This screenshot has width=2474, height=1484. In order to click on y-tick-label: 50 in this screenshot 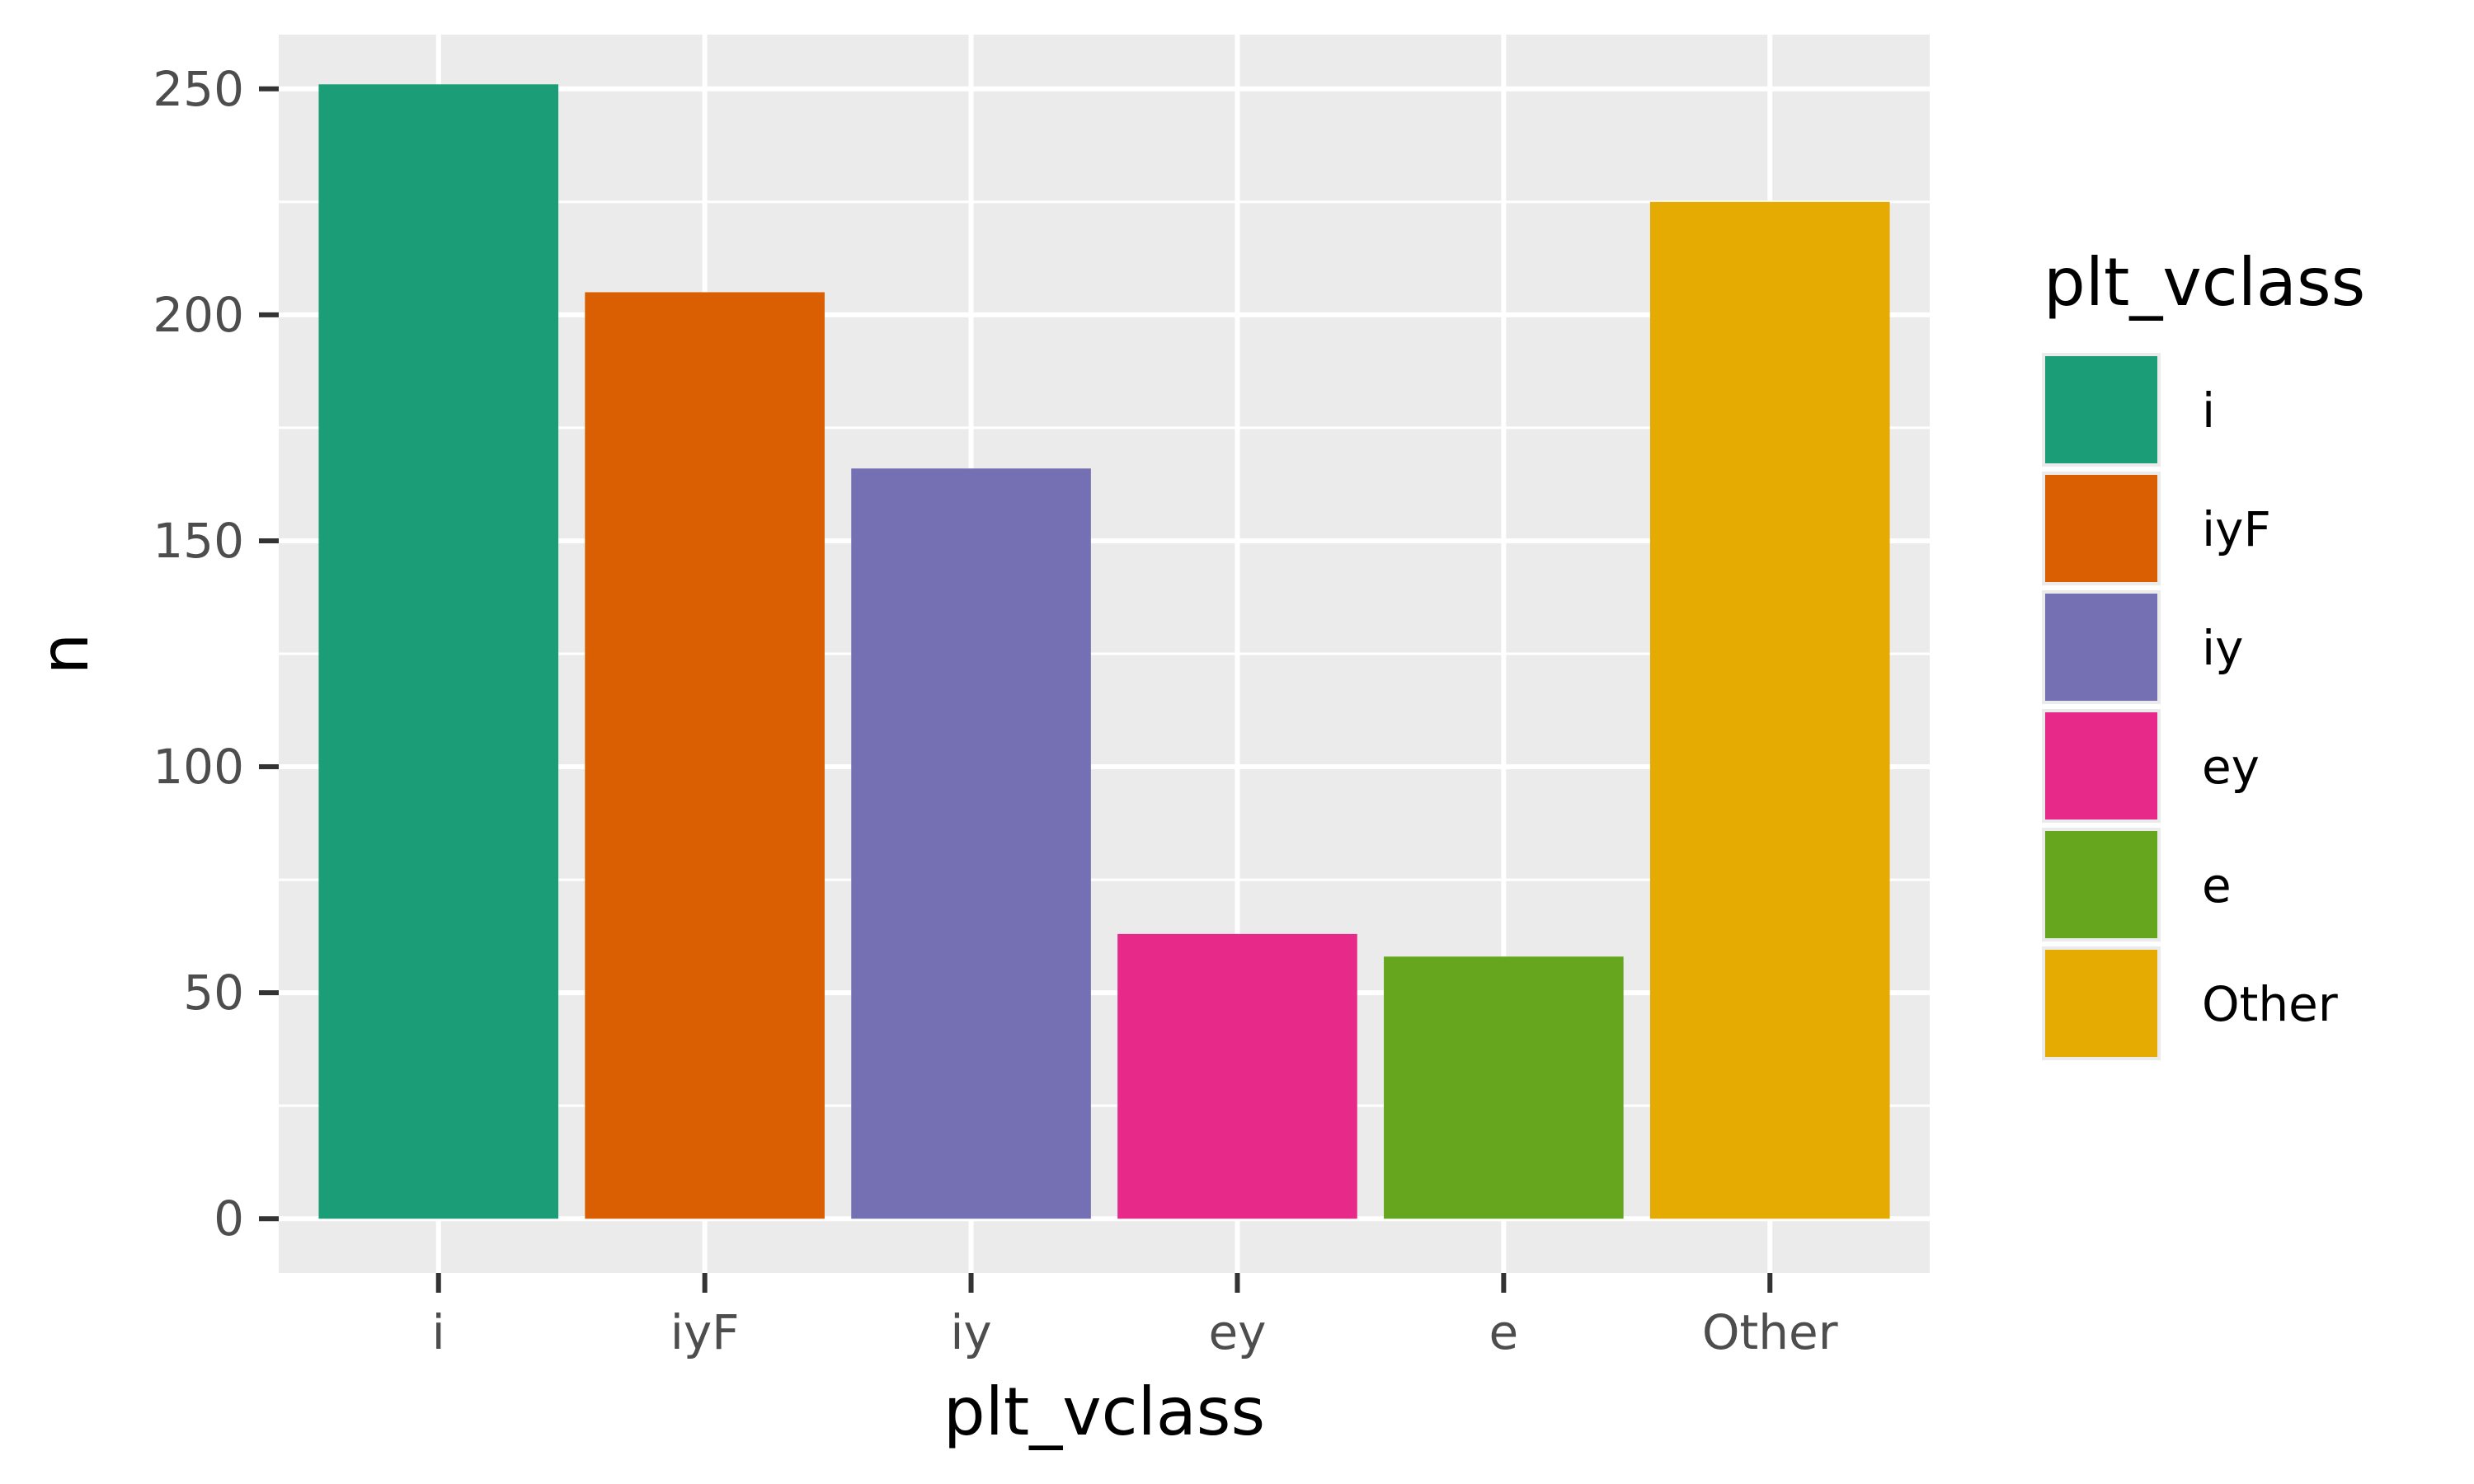, I will do `click(213, 993)`.